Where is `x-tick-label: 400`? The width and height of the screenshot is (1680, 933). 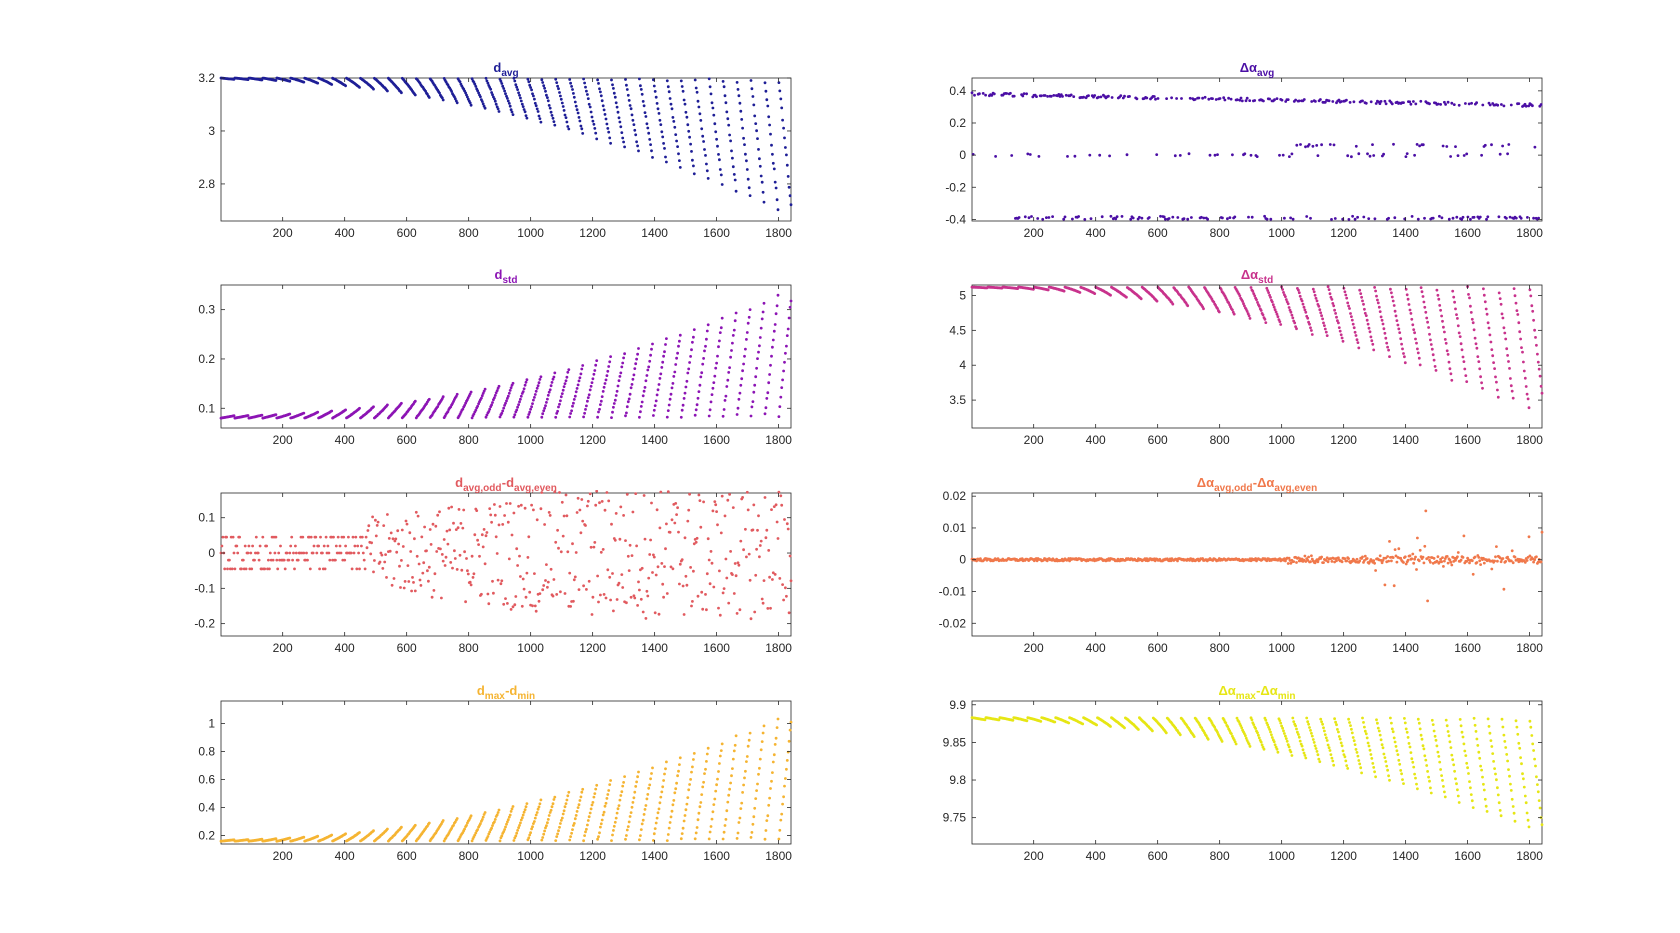 x-tick-label: 400 is located at coordinates (1096, 233).